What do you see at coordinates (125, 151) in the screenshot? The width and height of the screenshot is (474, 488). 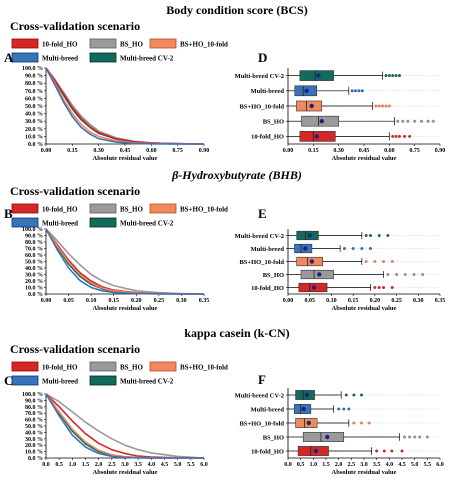 I see `x-tick-label: 0.45` at bounding box center [125, 151].